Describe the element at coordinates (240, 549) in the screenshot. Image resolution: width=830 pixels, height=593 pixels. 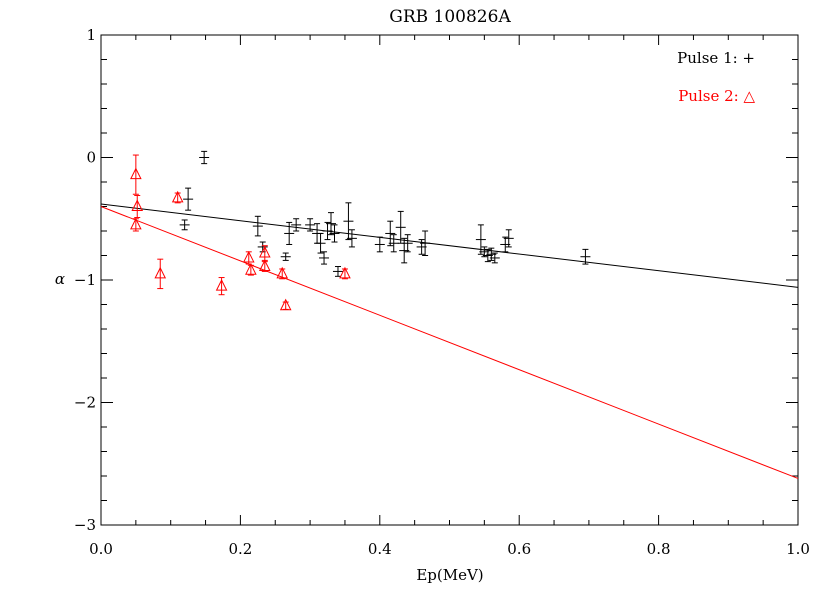
I see `x-tick-label: 0.2` at that location.